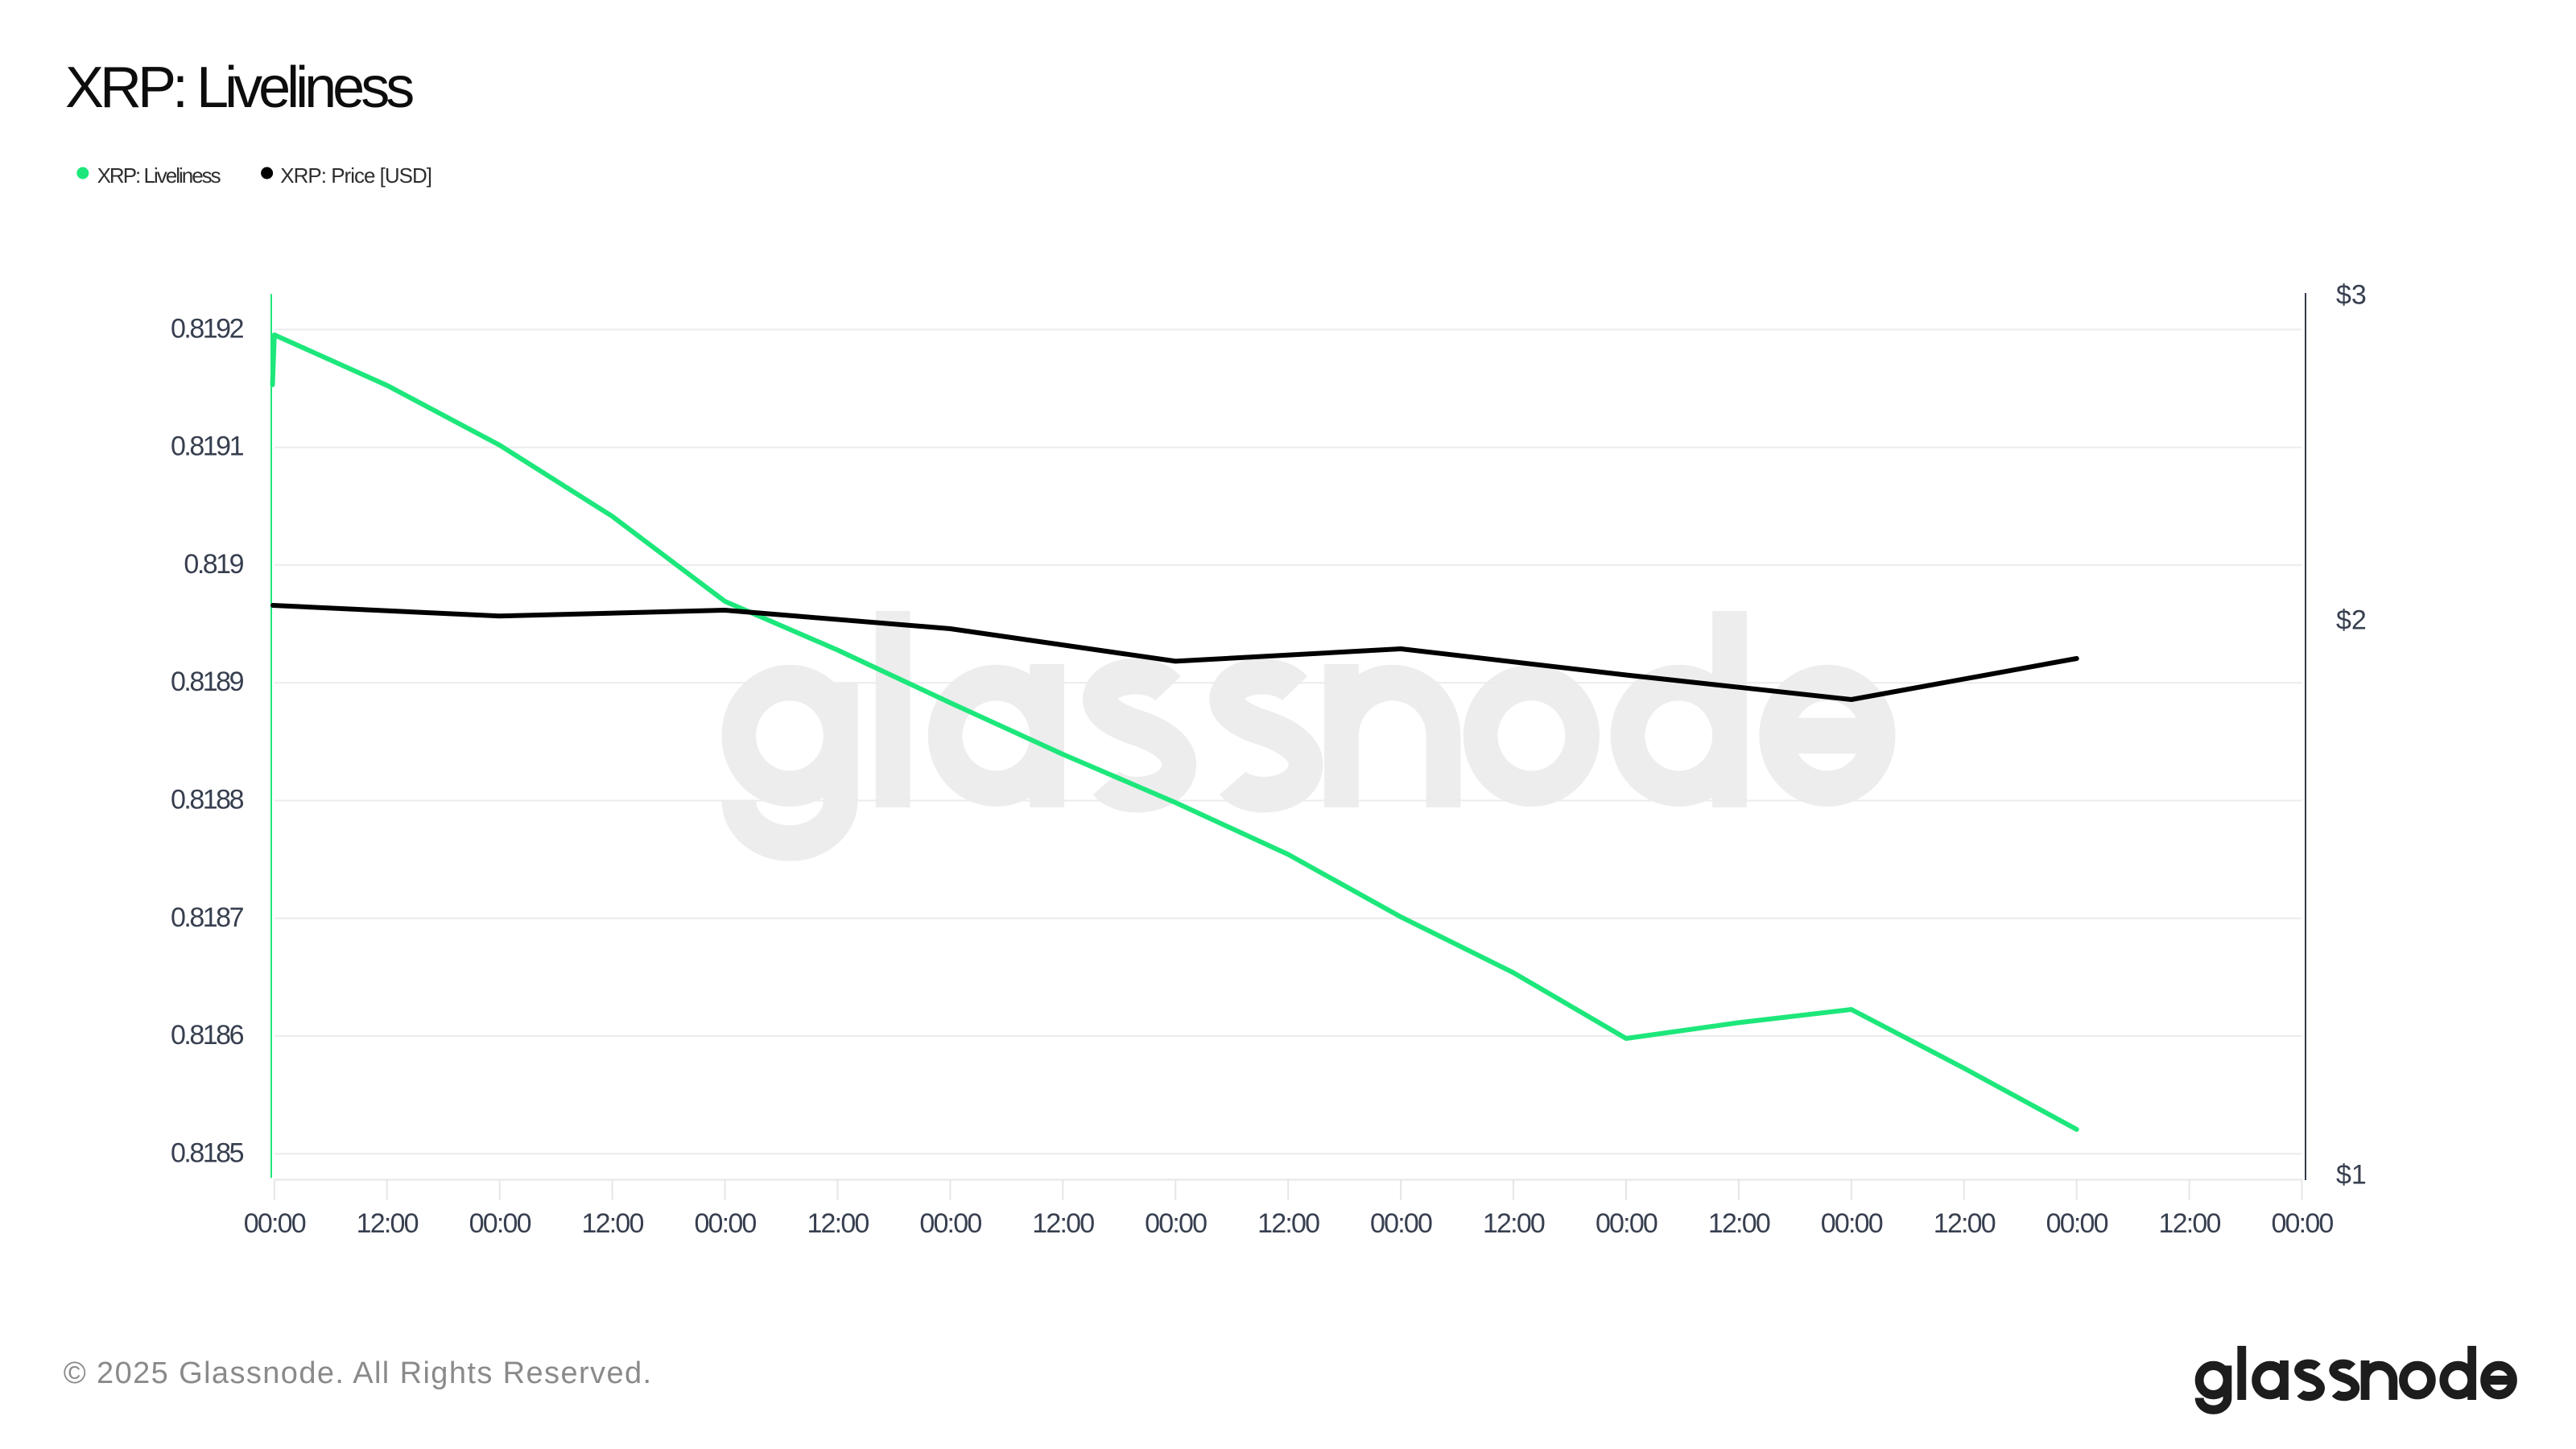  I want to click on svg-text: 0.8186, so click(207, 1035).